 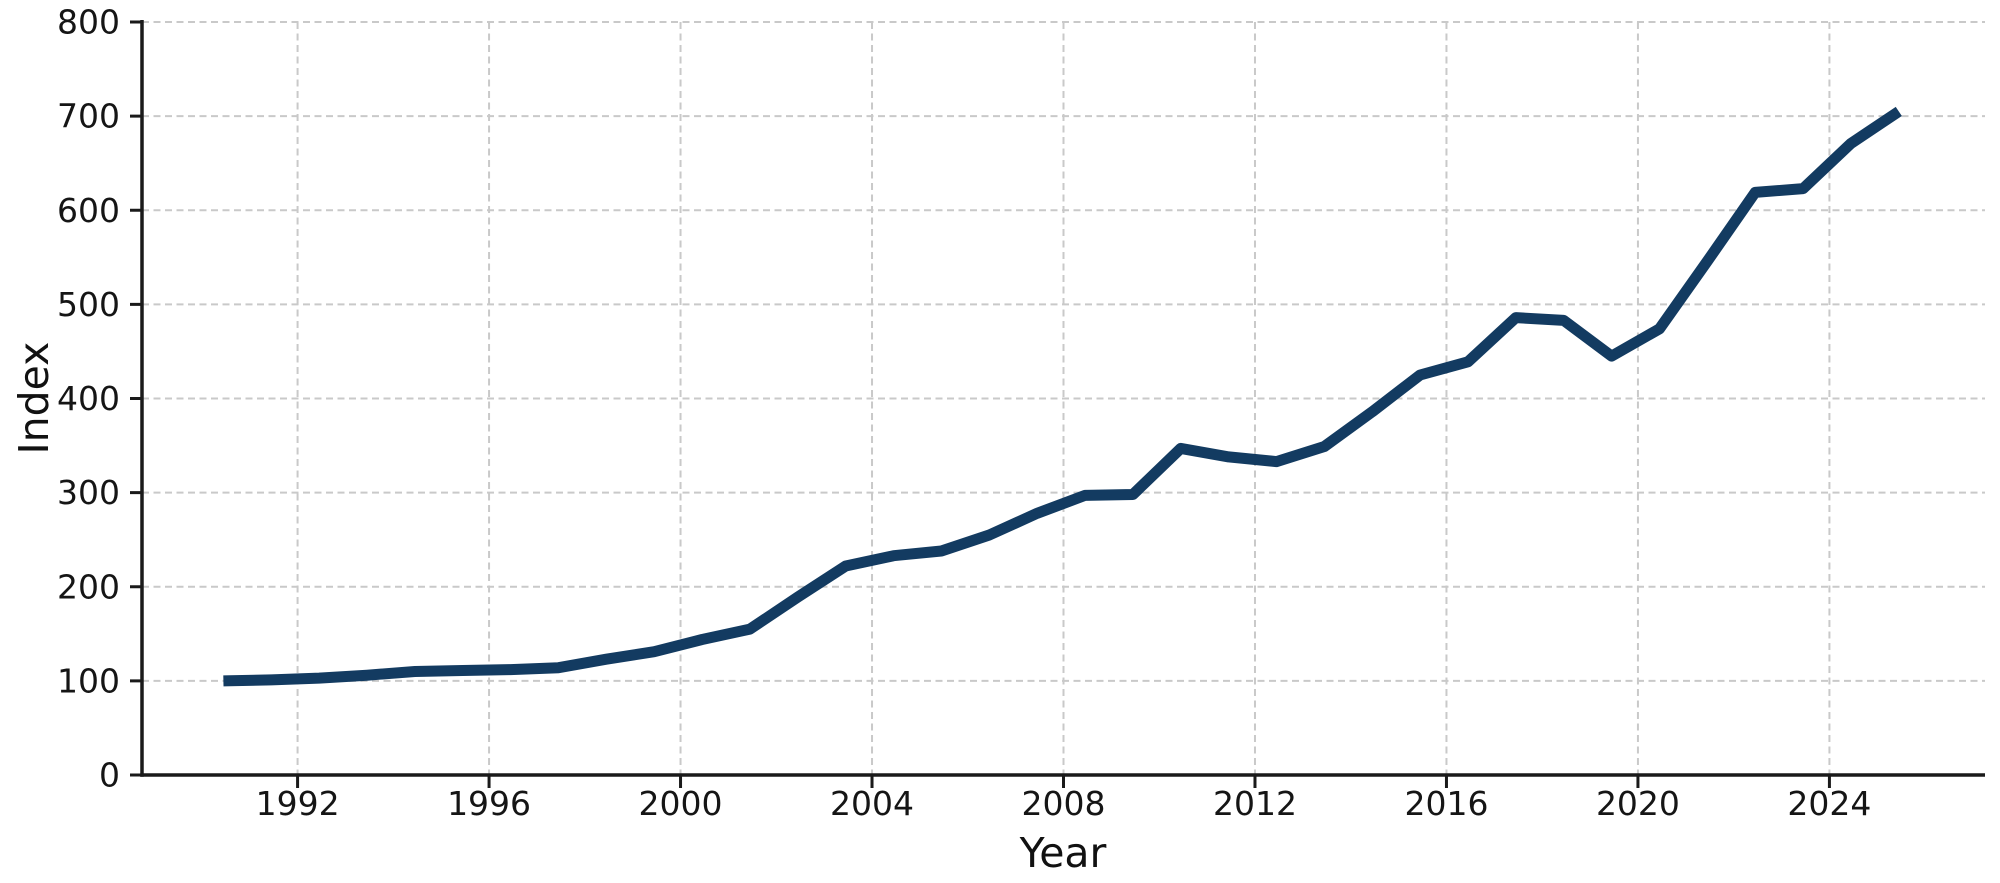 What do you see at coordinates (489, 803) in the screenshot?
I see `x-tick-label: 1996` at bounding box center [489, 803].